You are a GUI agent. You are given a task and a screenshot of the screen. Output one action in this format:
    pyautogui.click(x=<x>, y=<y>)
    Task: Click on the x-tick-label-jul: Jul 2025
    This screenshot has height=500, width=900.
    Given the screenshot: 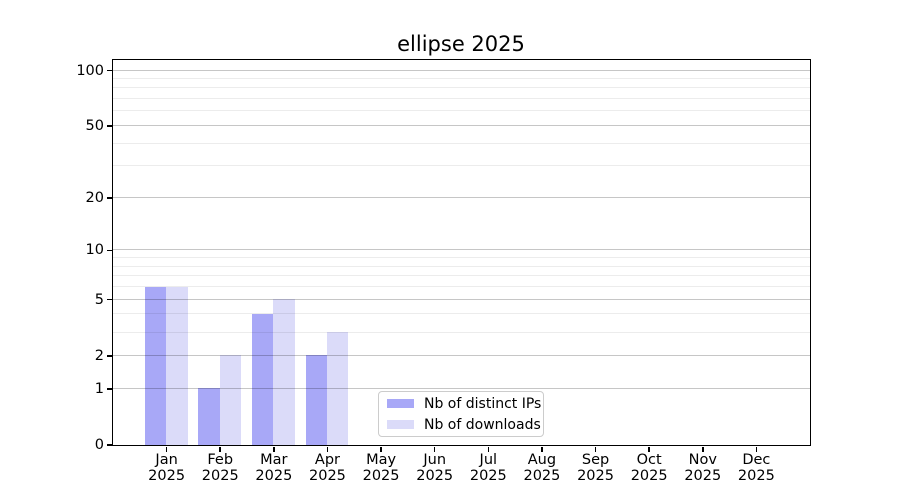 What is the action you would take?
    pyautogui.click(x=488, y=468)
    